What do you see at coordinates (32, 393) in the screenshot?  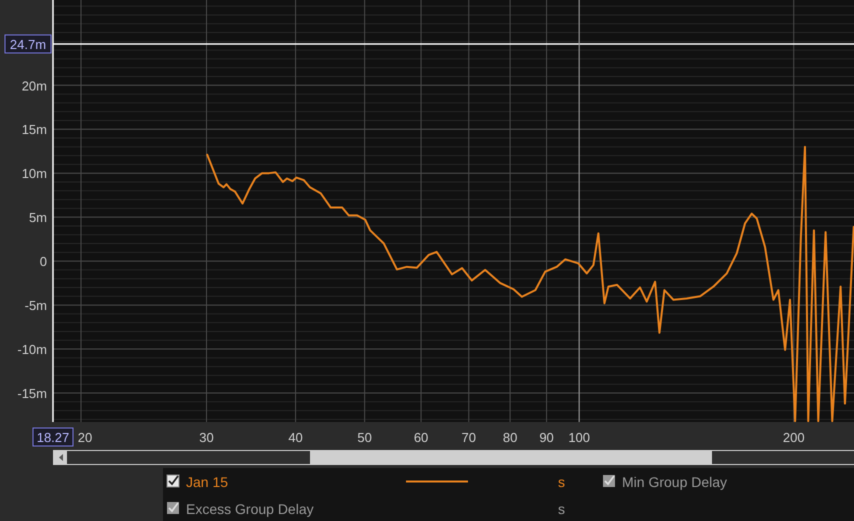 I see `y-tick-label: -15m` at bounding box center [32, 393].